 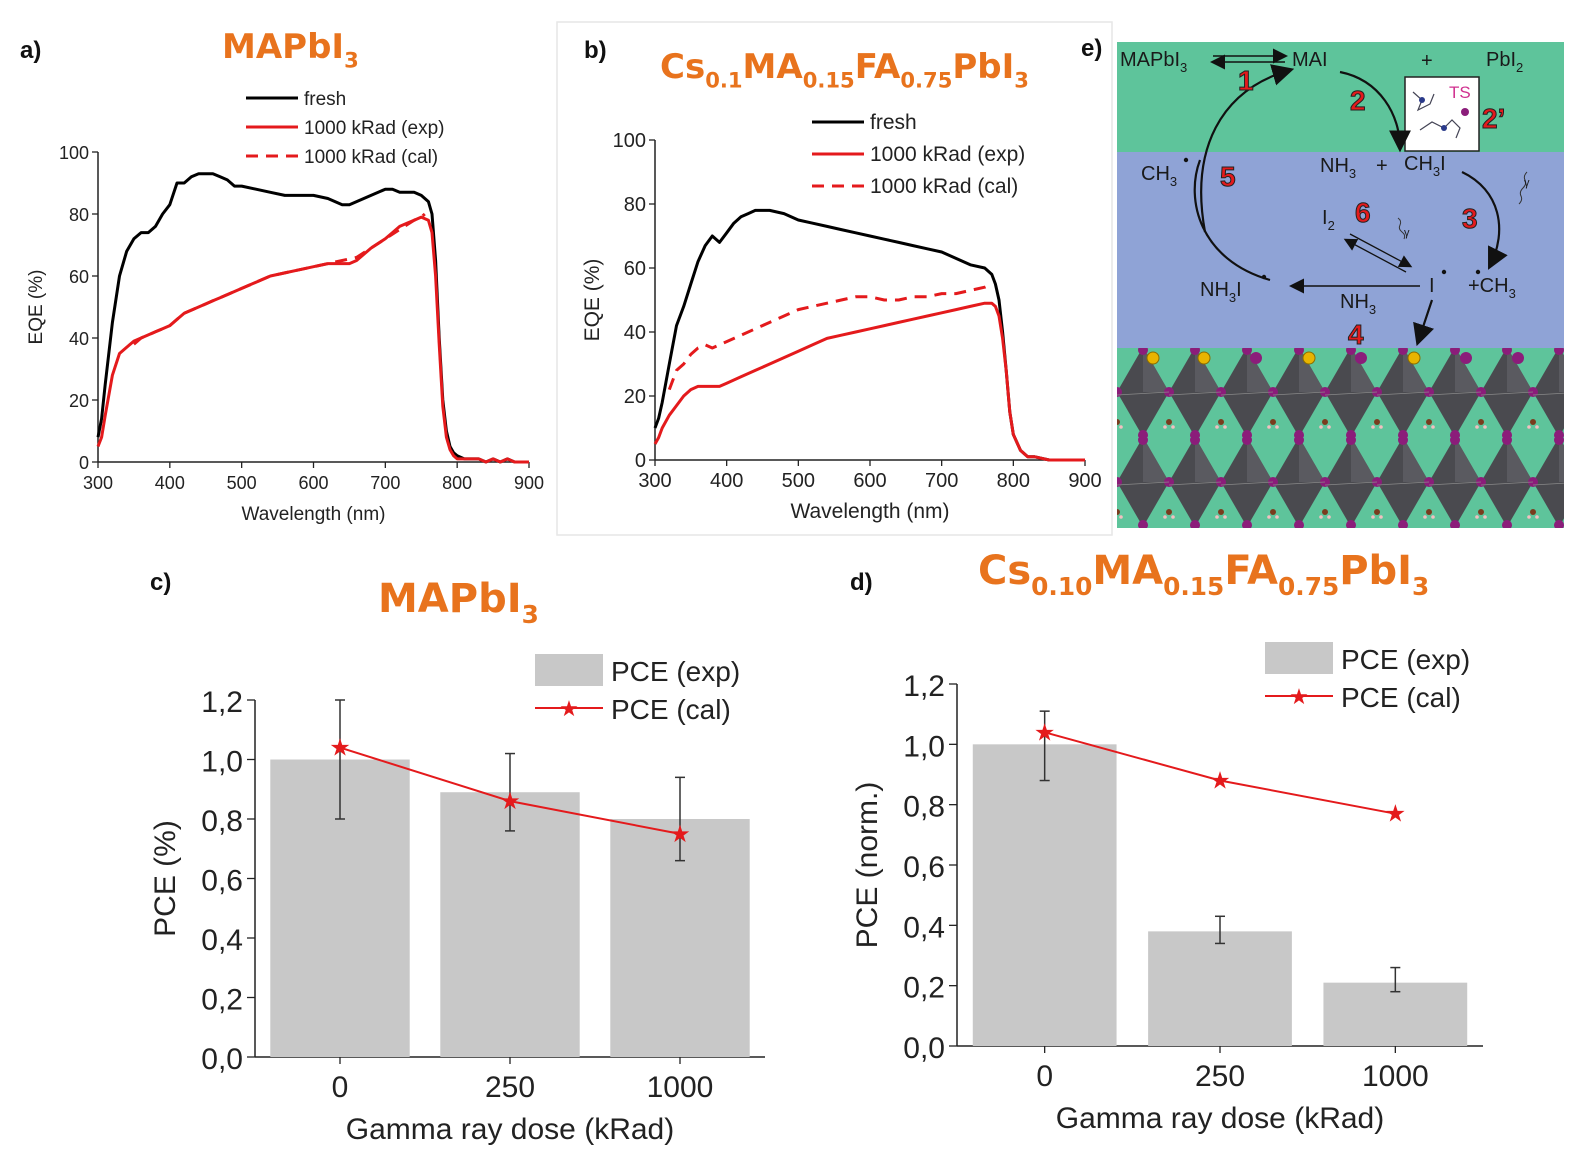 I want to click on x-axis-label: Gamma ray dose (kRad), so click(x=1220, y=1118).